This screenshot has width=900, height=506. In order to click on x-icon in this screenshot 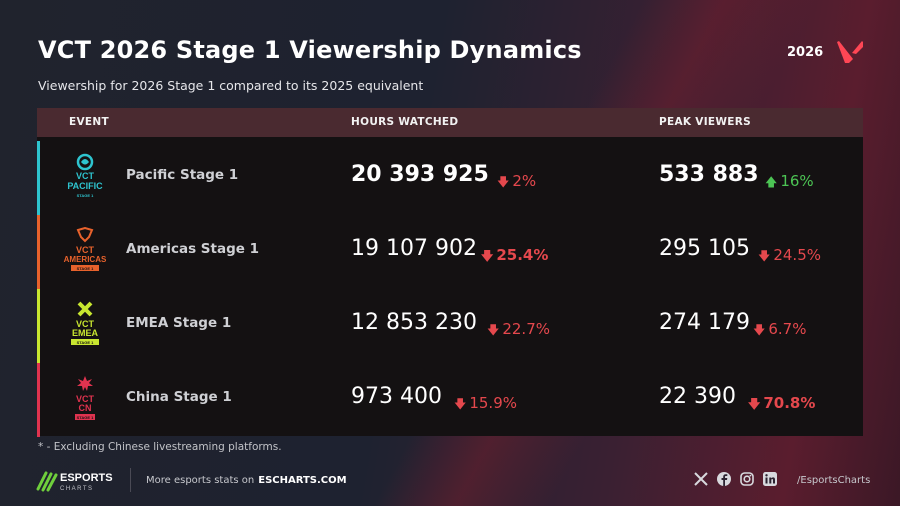, I will do `click(701, 479)`.